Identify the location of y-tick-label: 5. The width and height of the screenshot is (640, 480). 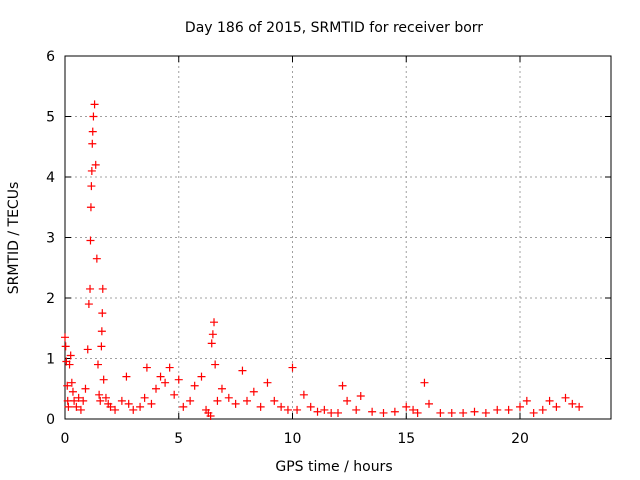
(50, 118).